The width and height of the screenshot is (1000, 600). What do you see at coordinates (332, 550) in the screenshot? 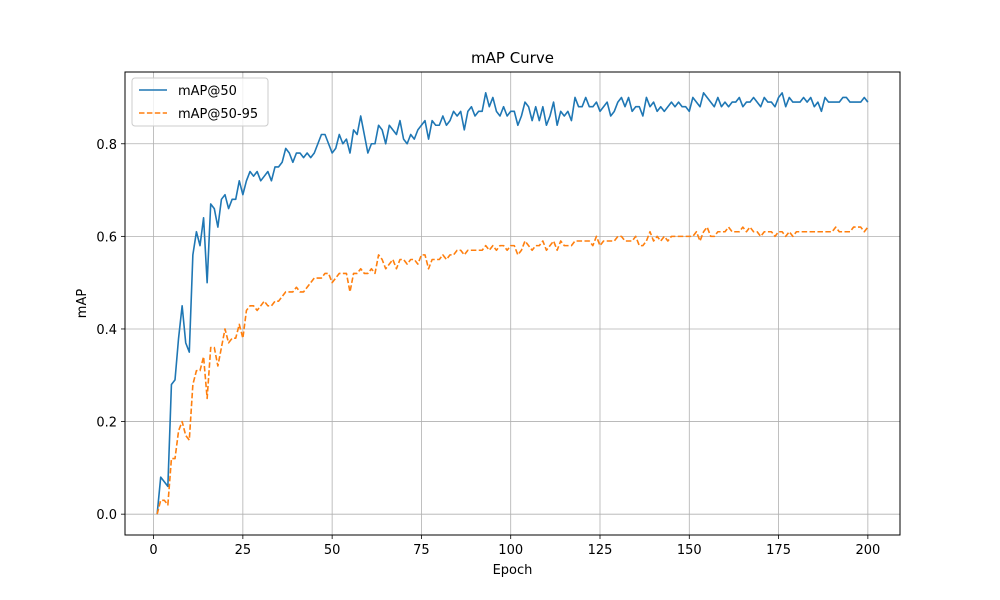
I see `x-tick-label: 50` at bounding box center [332, 550].